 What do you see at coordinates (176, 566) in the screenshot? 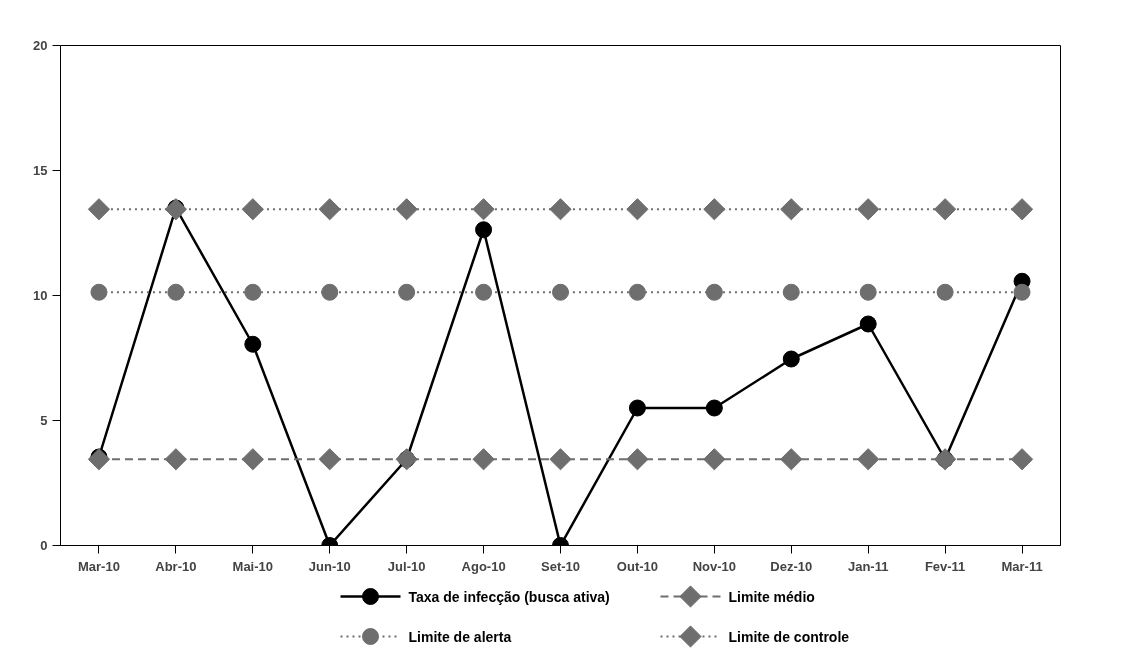
I see `x-tick-label: Abr-10` at bounding box center [176, 566].